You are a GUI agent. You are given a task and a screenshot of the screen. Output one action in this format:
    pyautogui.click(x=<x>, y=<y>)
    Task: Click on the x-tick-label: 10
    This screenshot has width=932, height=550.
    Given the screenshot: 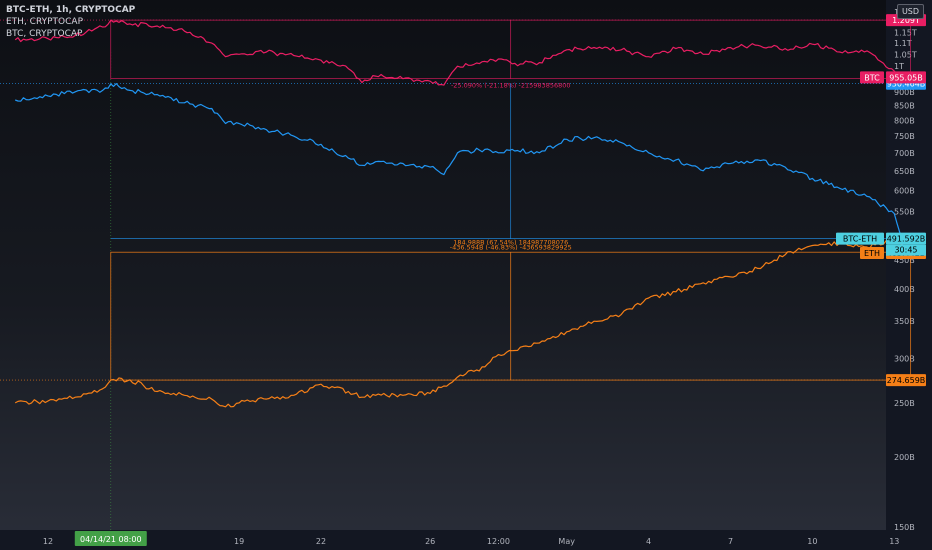 What is the action you would take?
    pyautogui.click(x=812, y=541)
    